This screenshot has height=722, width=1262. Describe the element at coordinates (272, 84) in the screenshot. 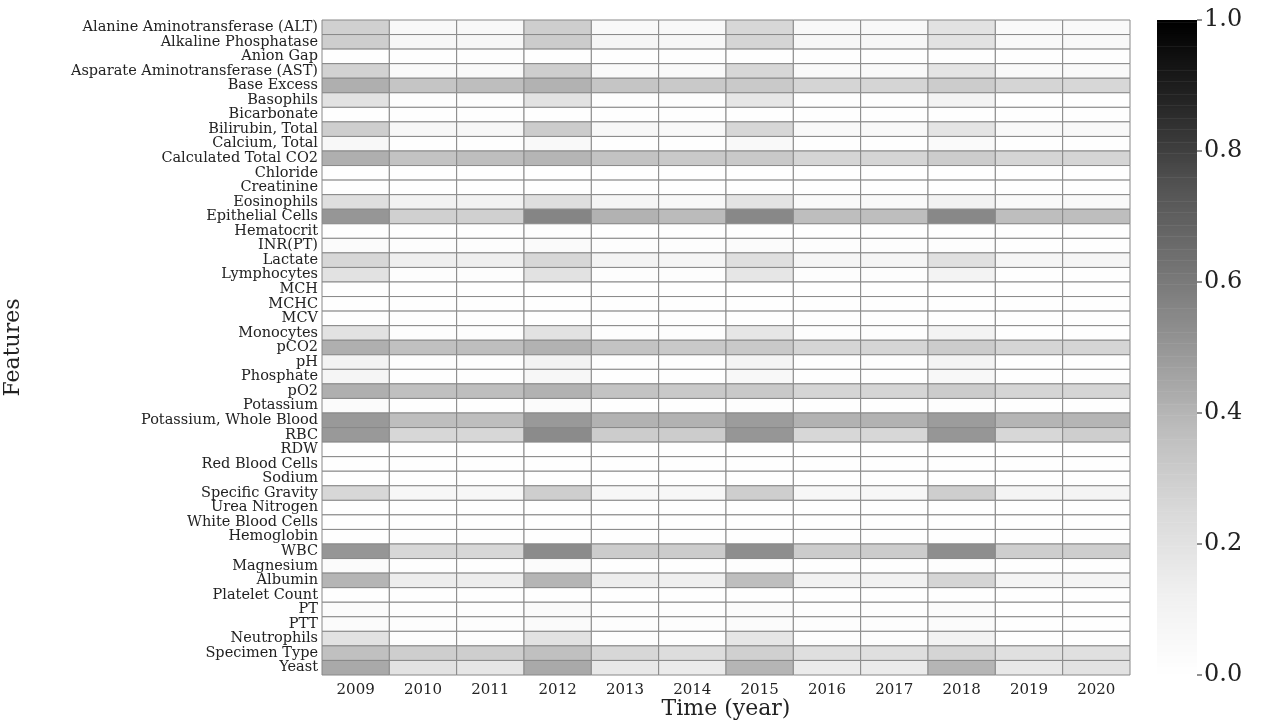

I see `y-tick-label: Base Excess` at that location.